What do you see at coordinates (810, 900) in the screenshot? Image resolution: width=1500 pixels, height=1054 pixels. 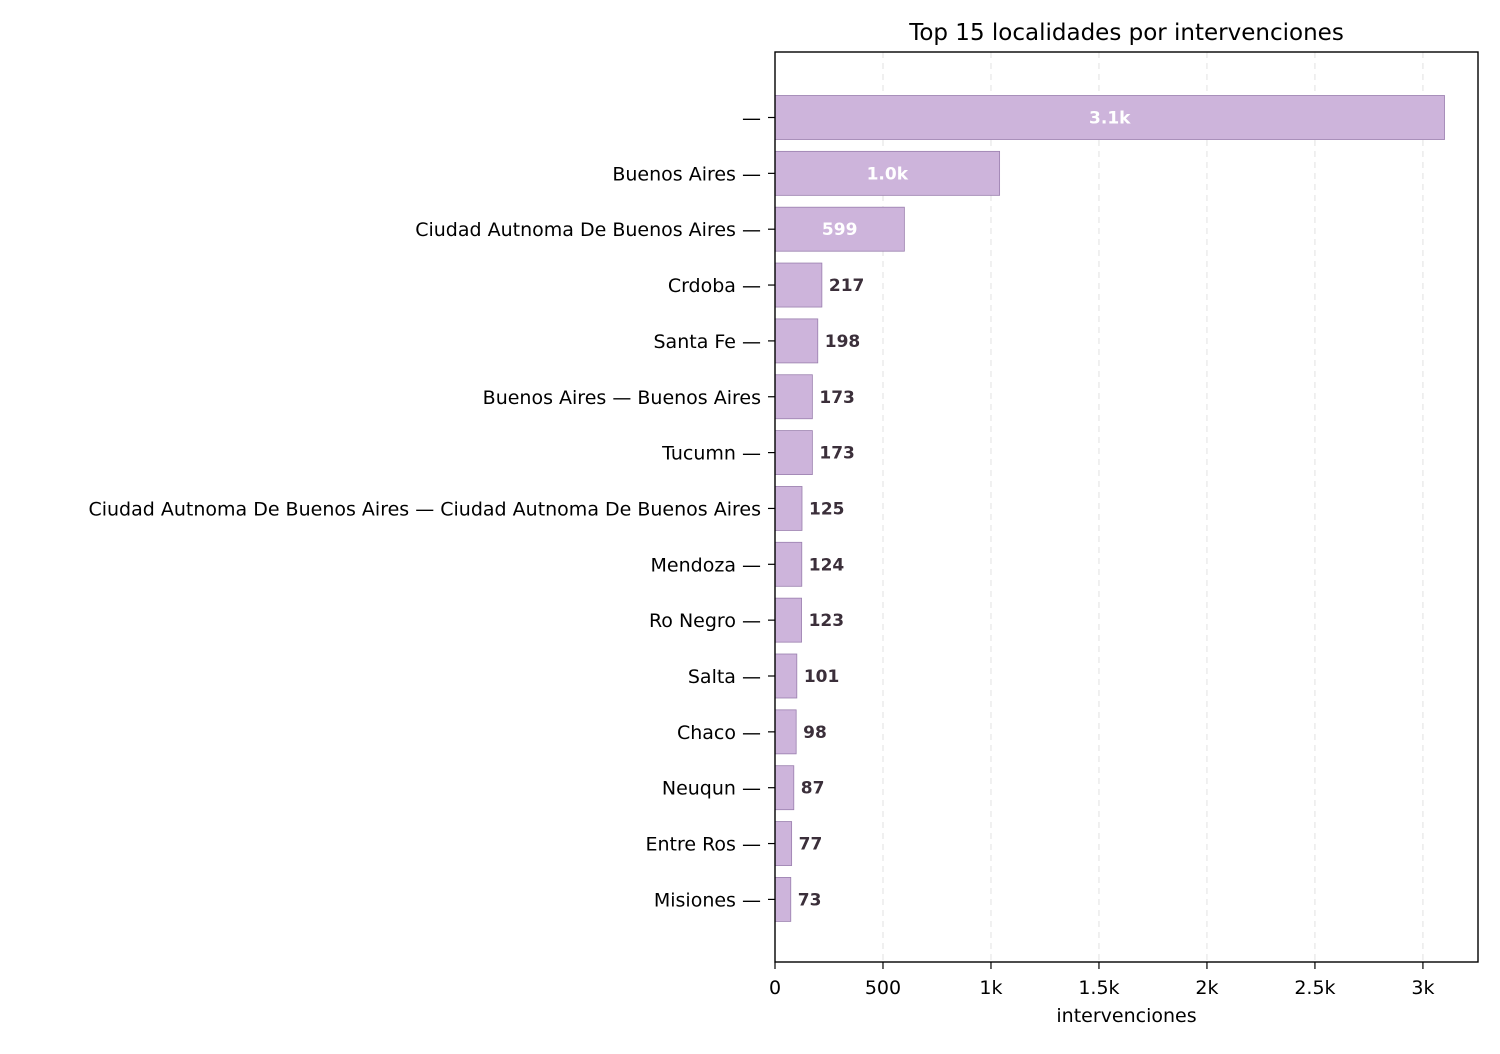 I see `data-label: 73` at bounding box center [810, 900].